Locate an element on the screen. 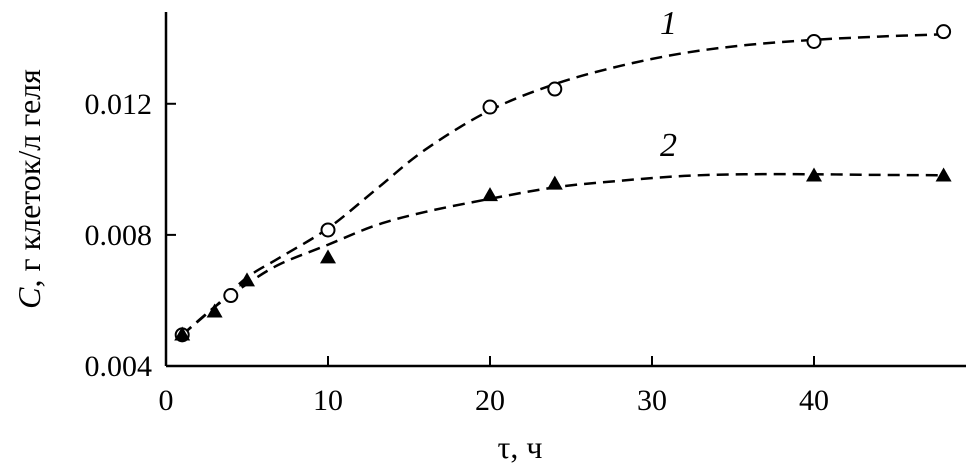 The image size is (977, 473). y-tick-label: 0.008 is located at coordinates (119, 235).